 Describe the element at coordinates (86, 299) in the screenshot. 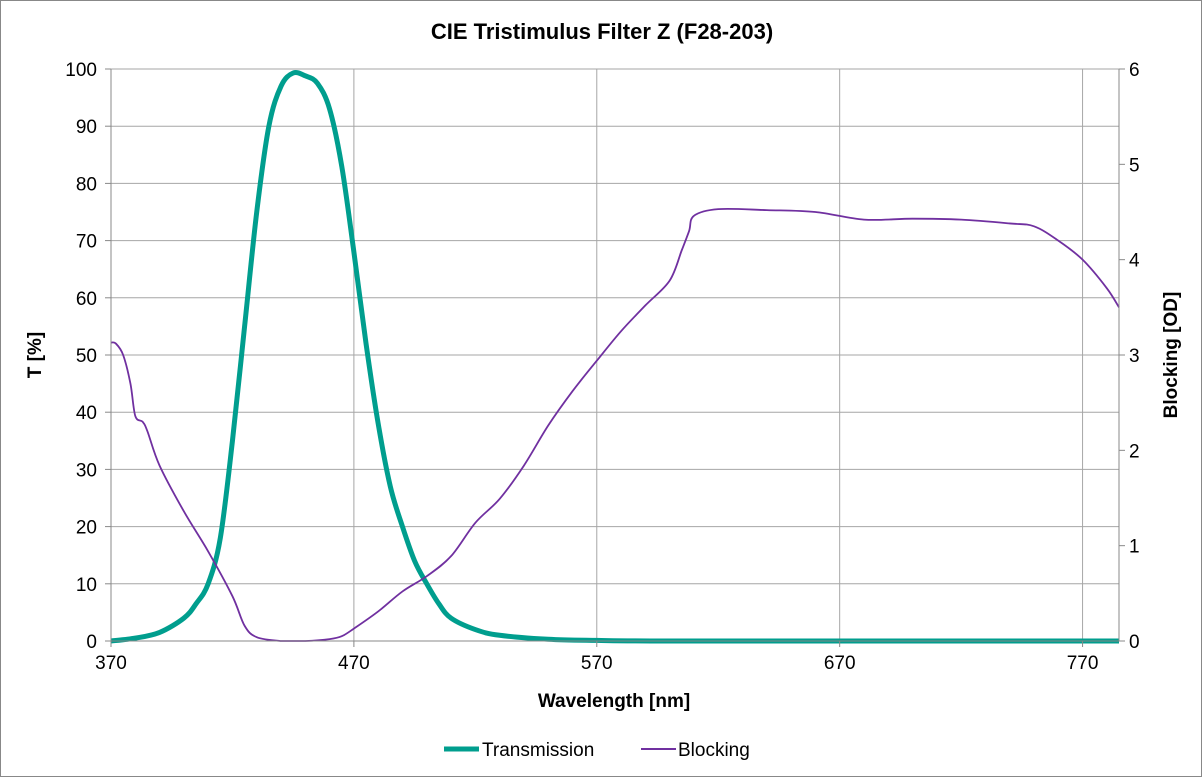

I see `y-tick-label: 60` at that location.